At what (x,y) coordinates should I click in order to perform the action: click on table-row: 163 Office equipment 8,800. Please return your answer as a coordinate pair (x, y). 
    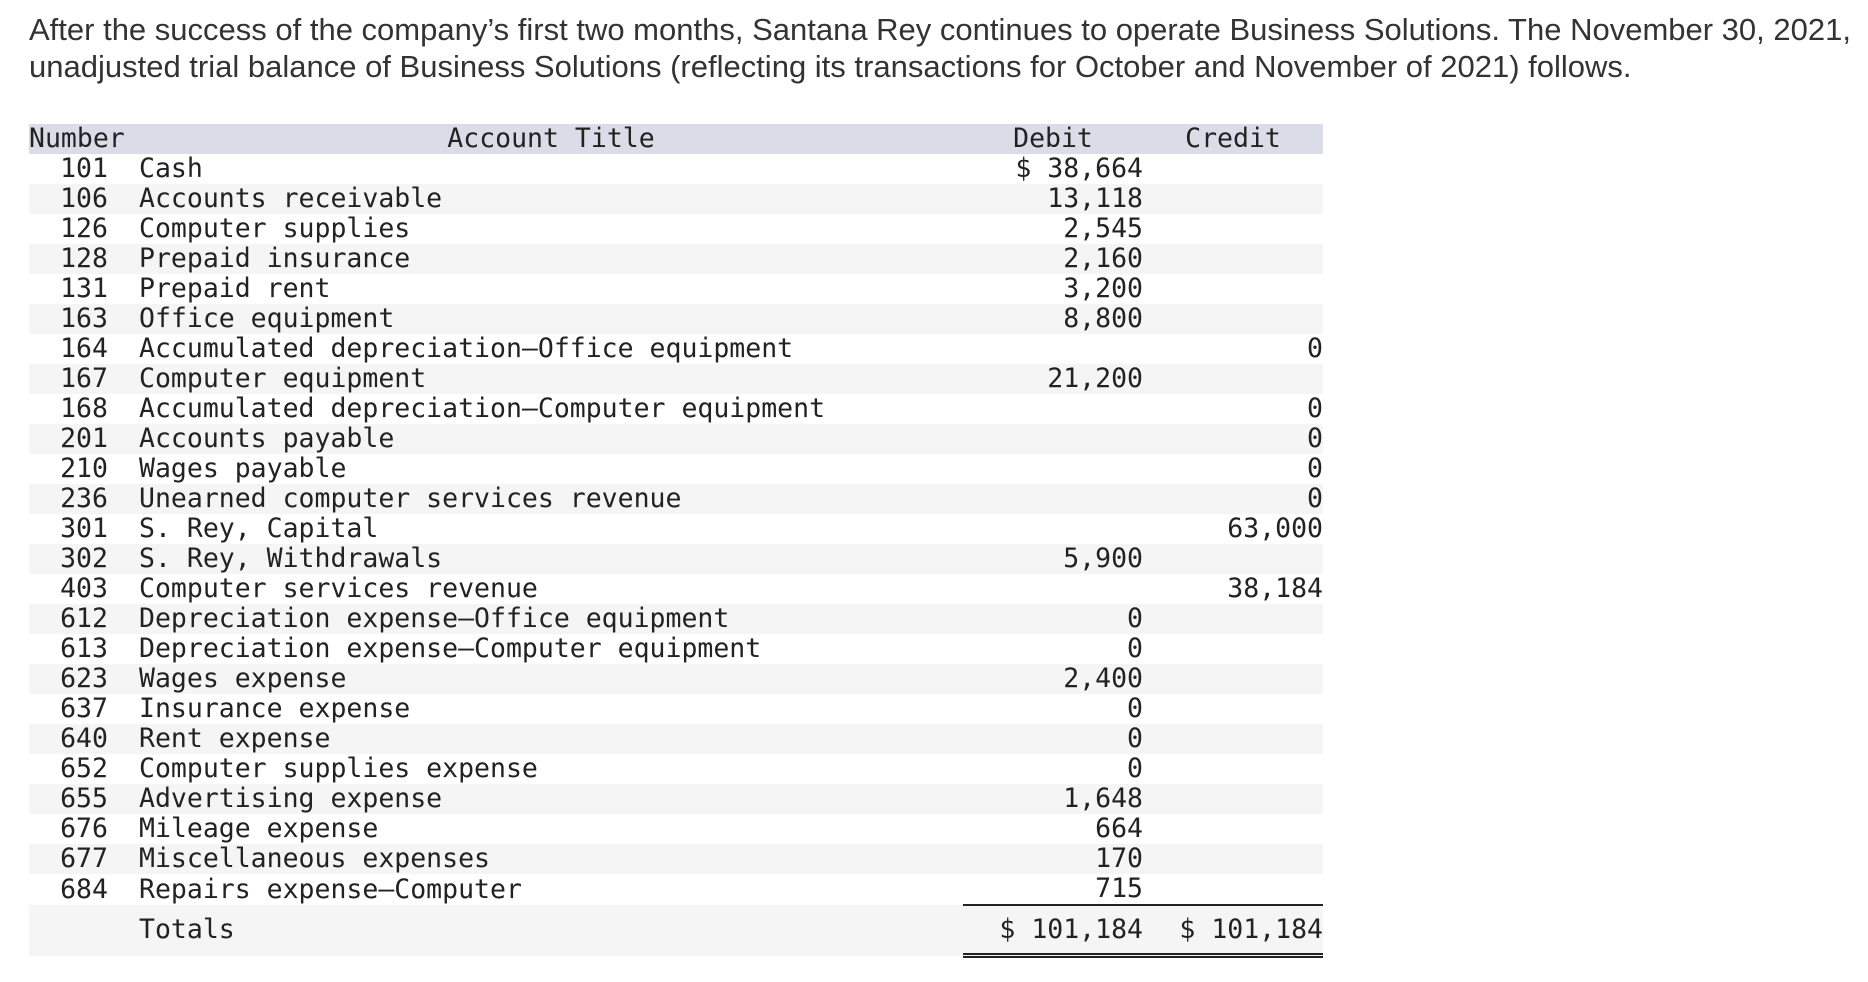
    Looking at the image, I should click on (676, 319).